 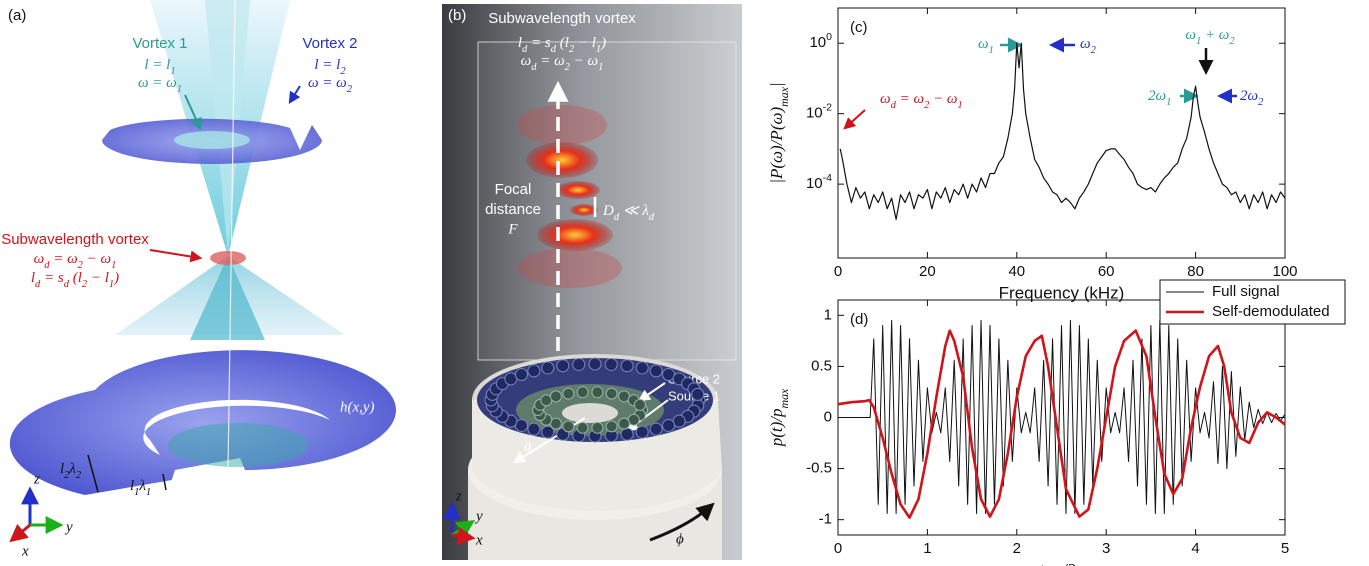 I want to click on y-axis-label: p(t)/pmax, so click(x=779, y=417).